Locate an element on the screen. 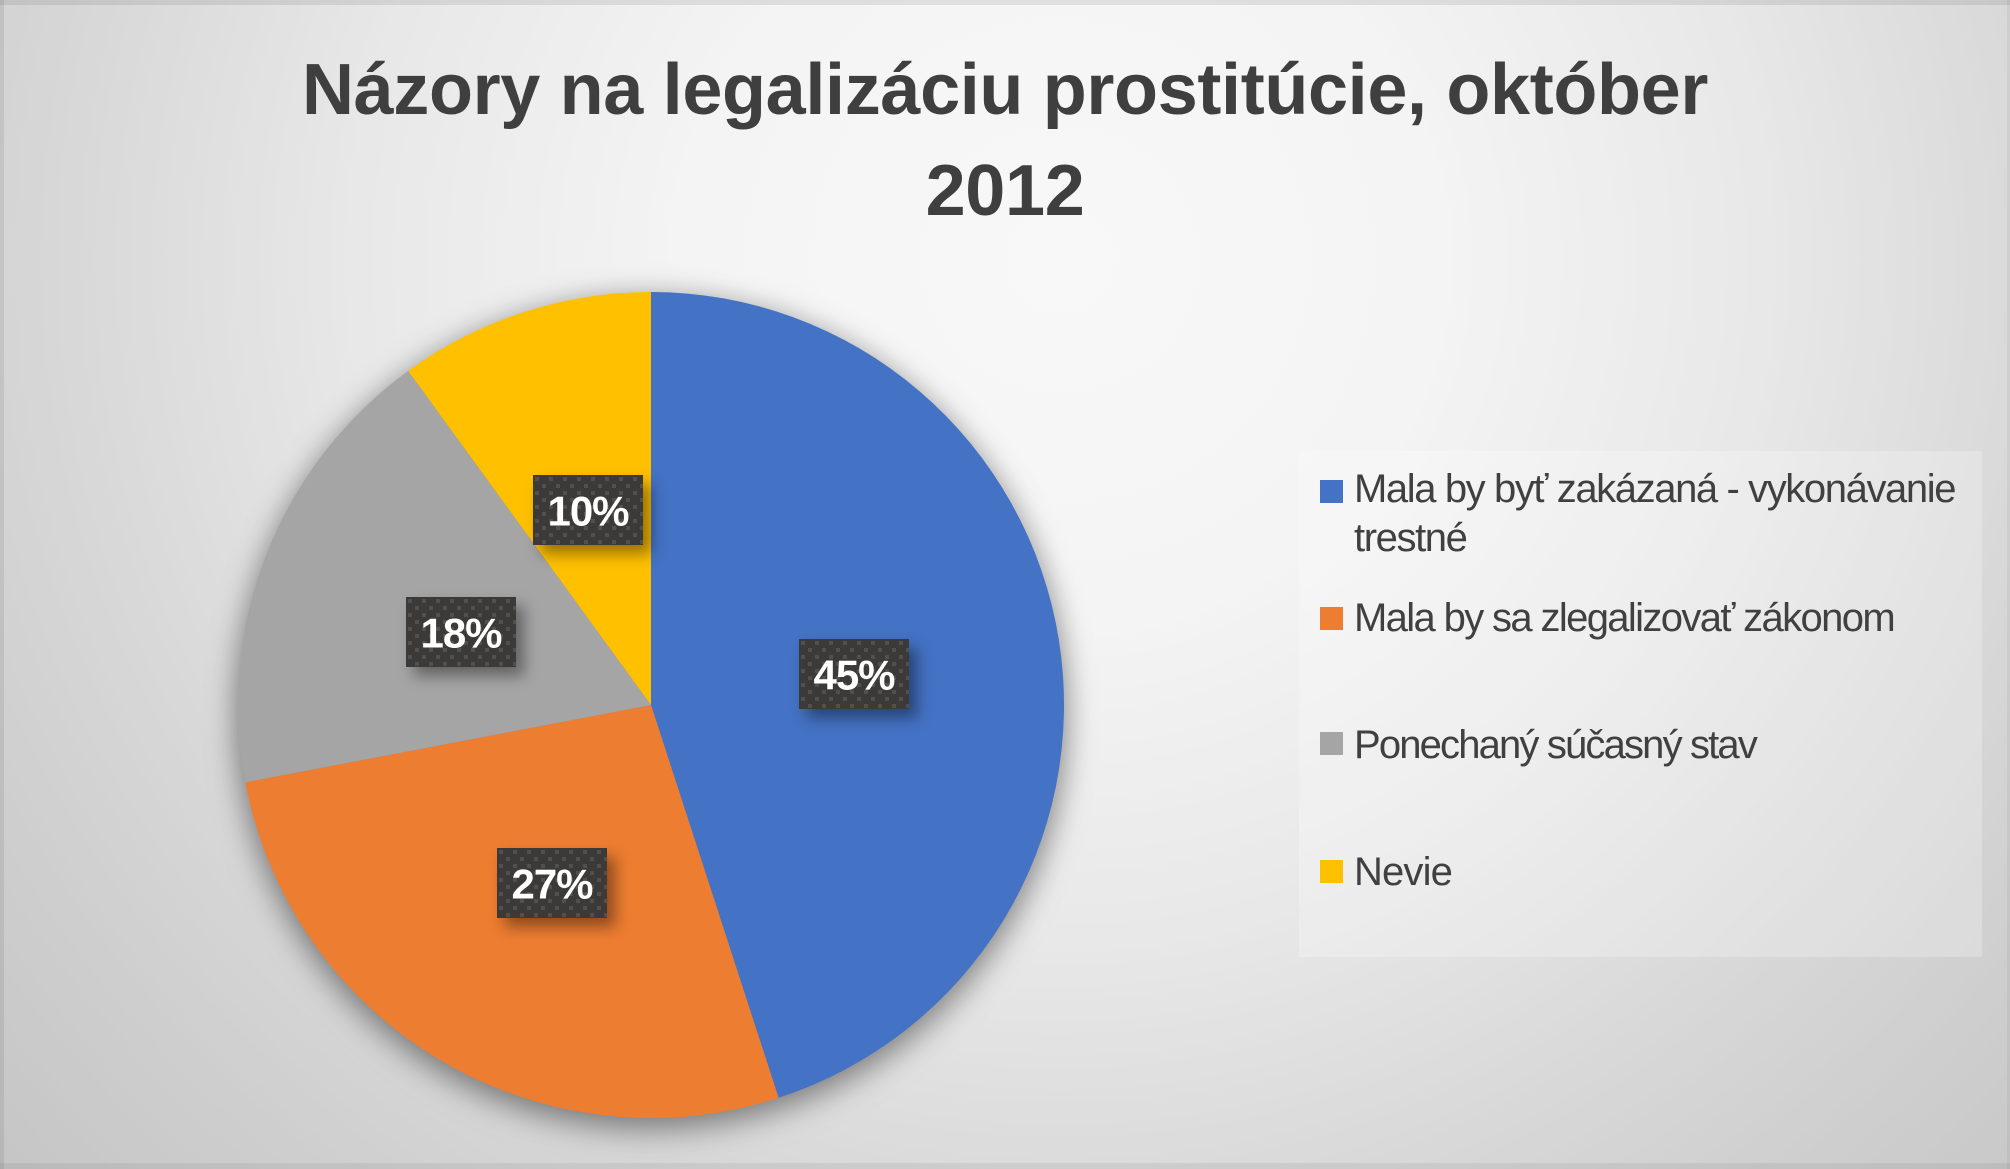 This screenshot has height=1169, width=2010. svg-text: 45% is located at coordinates (854, 675).